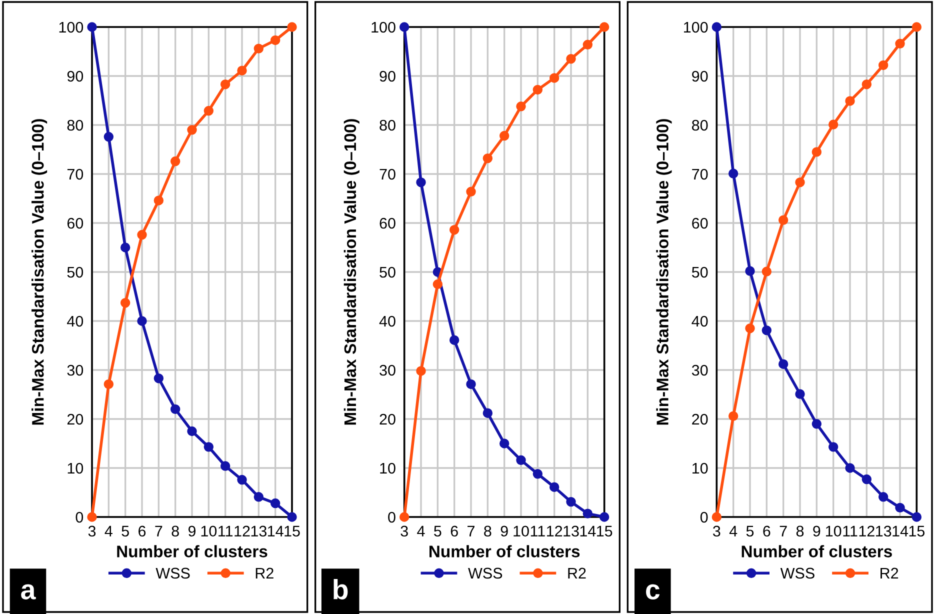 Image resolution: width=937 pixels, height=614 pixels. What do you see at coordinates (388, 174) in the screenshot?
I see `y-tick-label: 70` at bounding box center [388, 174].